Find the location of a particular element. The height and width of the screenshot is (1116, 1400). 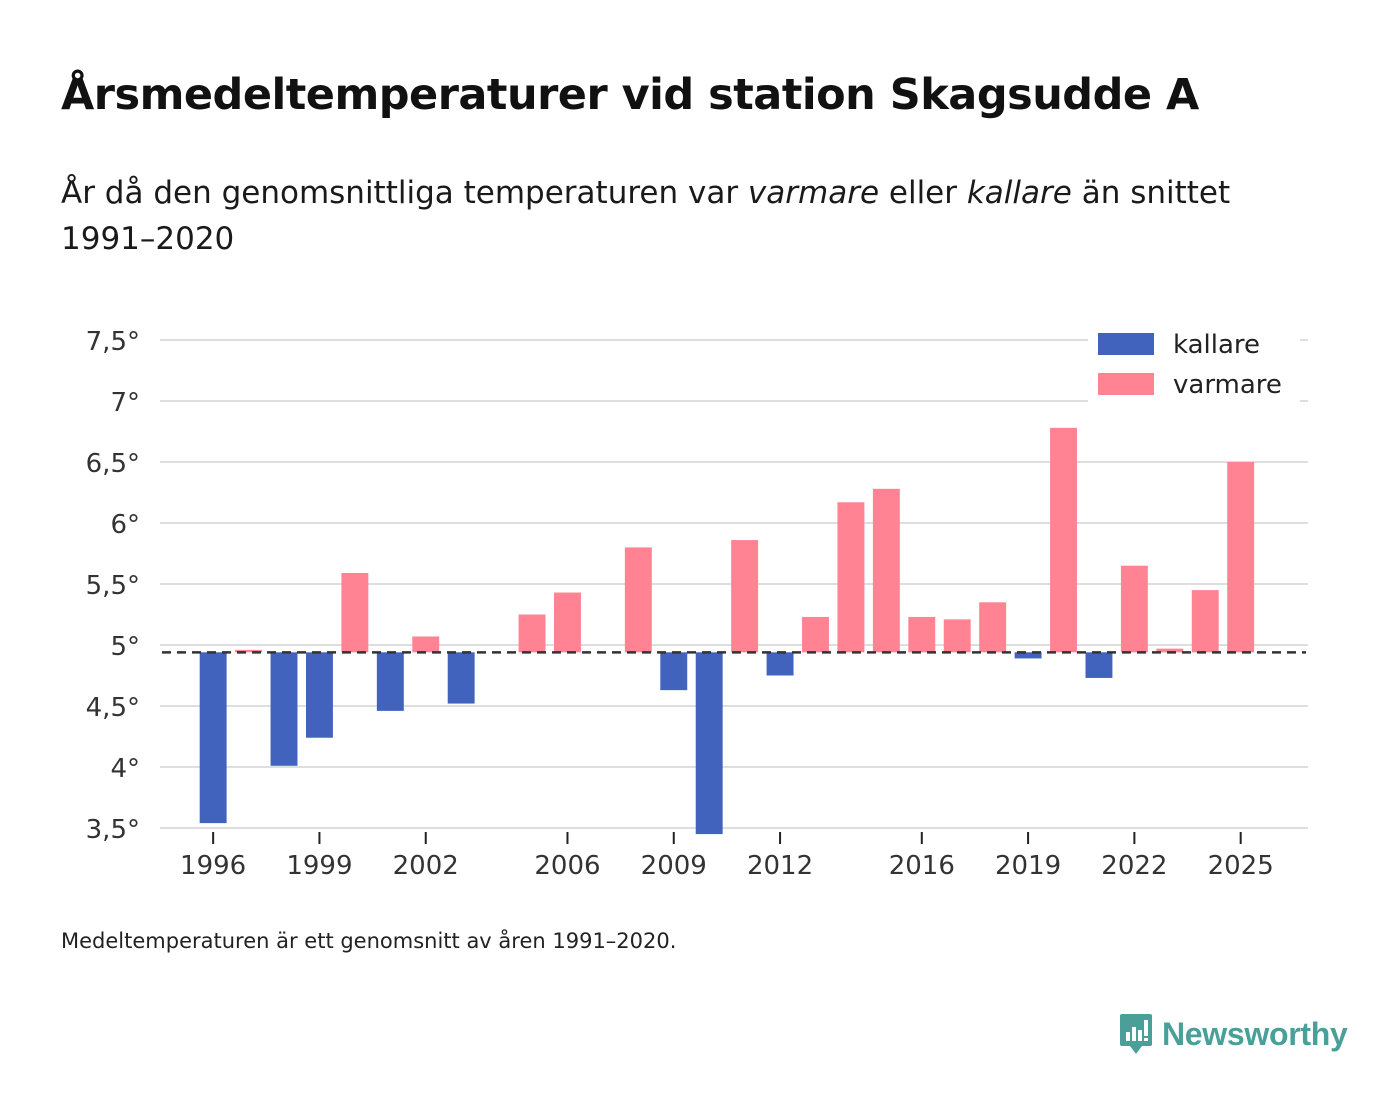

x-tick-label: 2025 is located at coordinates (1241, 866).